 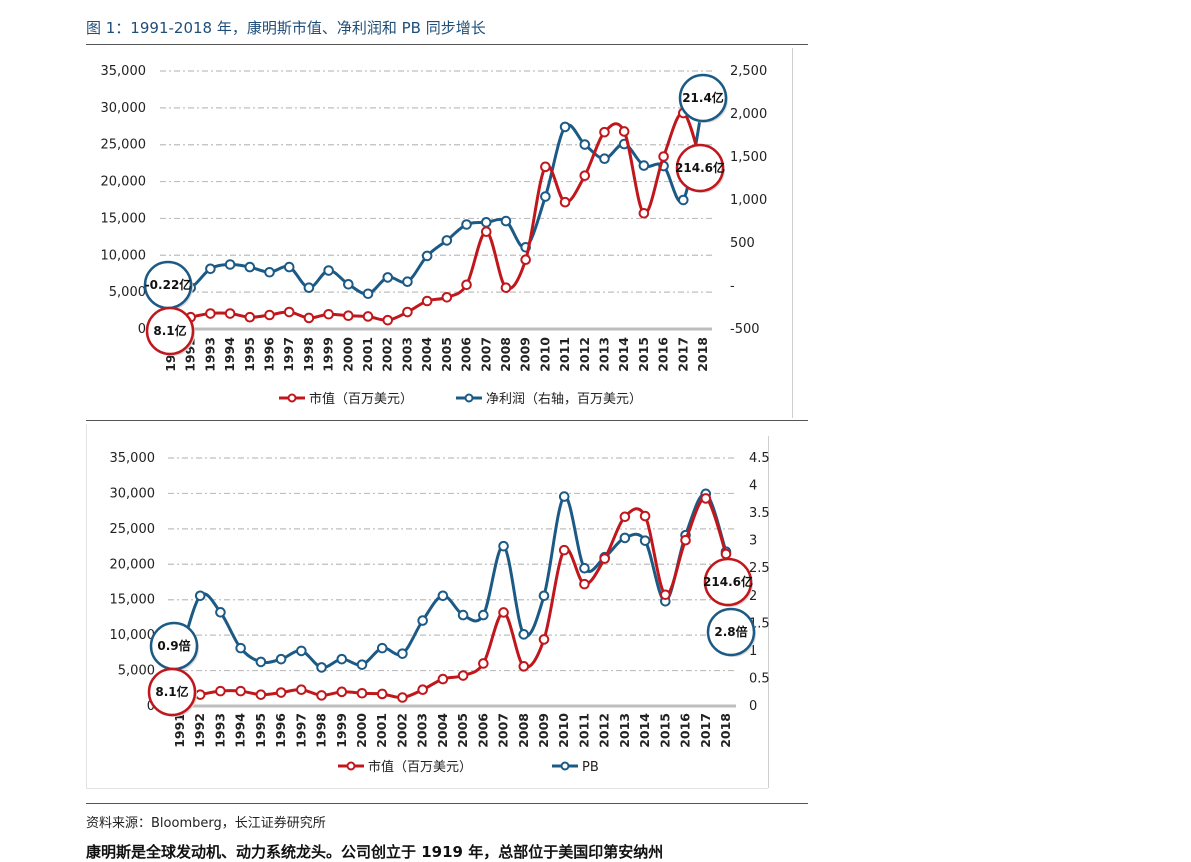 What do you see at coordinates (664, 730) in the screenshot?
I see `x-tick-label: 2015` at bounding box center [664, 730].